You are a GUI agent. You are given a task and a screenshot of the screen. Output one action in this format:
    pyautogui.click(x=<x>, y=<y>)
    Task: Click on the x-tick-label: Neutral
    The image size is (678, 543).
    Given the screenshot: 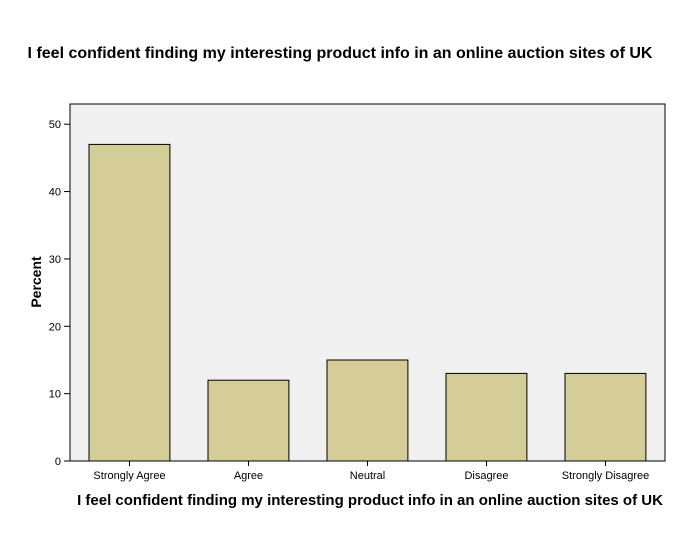 What is the action you would take?
    pyautogui.click(x=367, y=476)
    